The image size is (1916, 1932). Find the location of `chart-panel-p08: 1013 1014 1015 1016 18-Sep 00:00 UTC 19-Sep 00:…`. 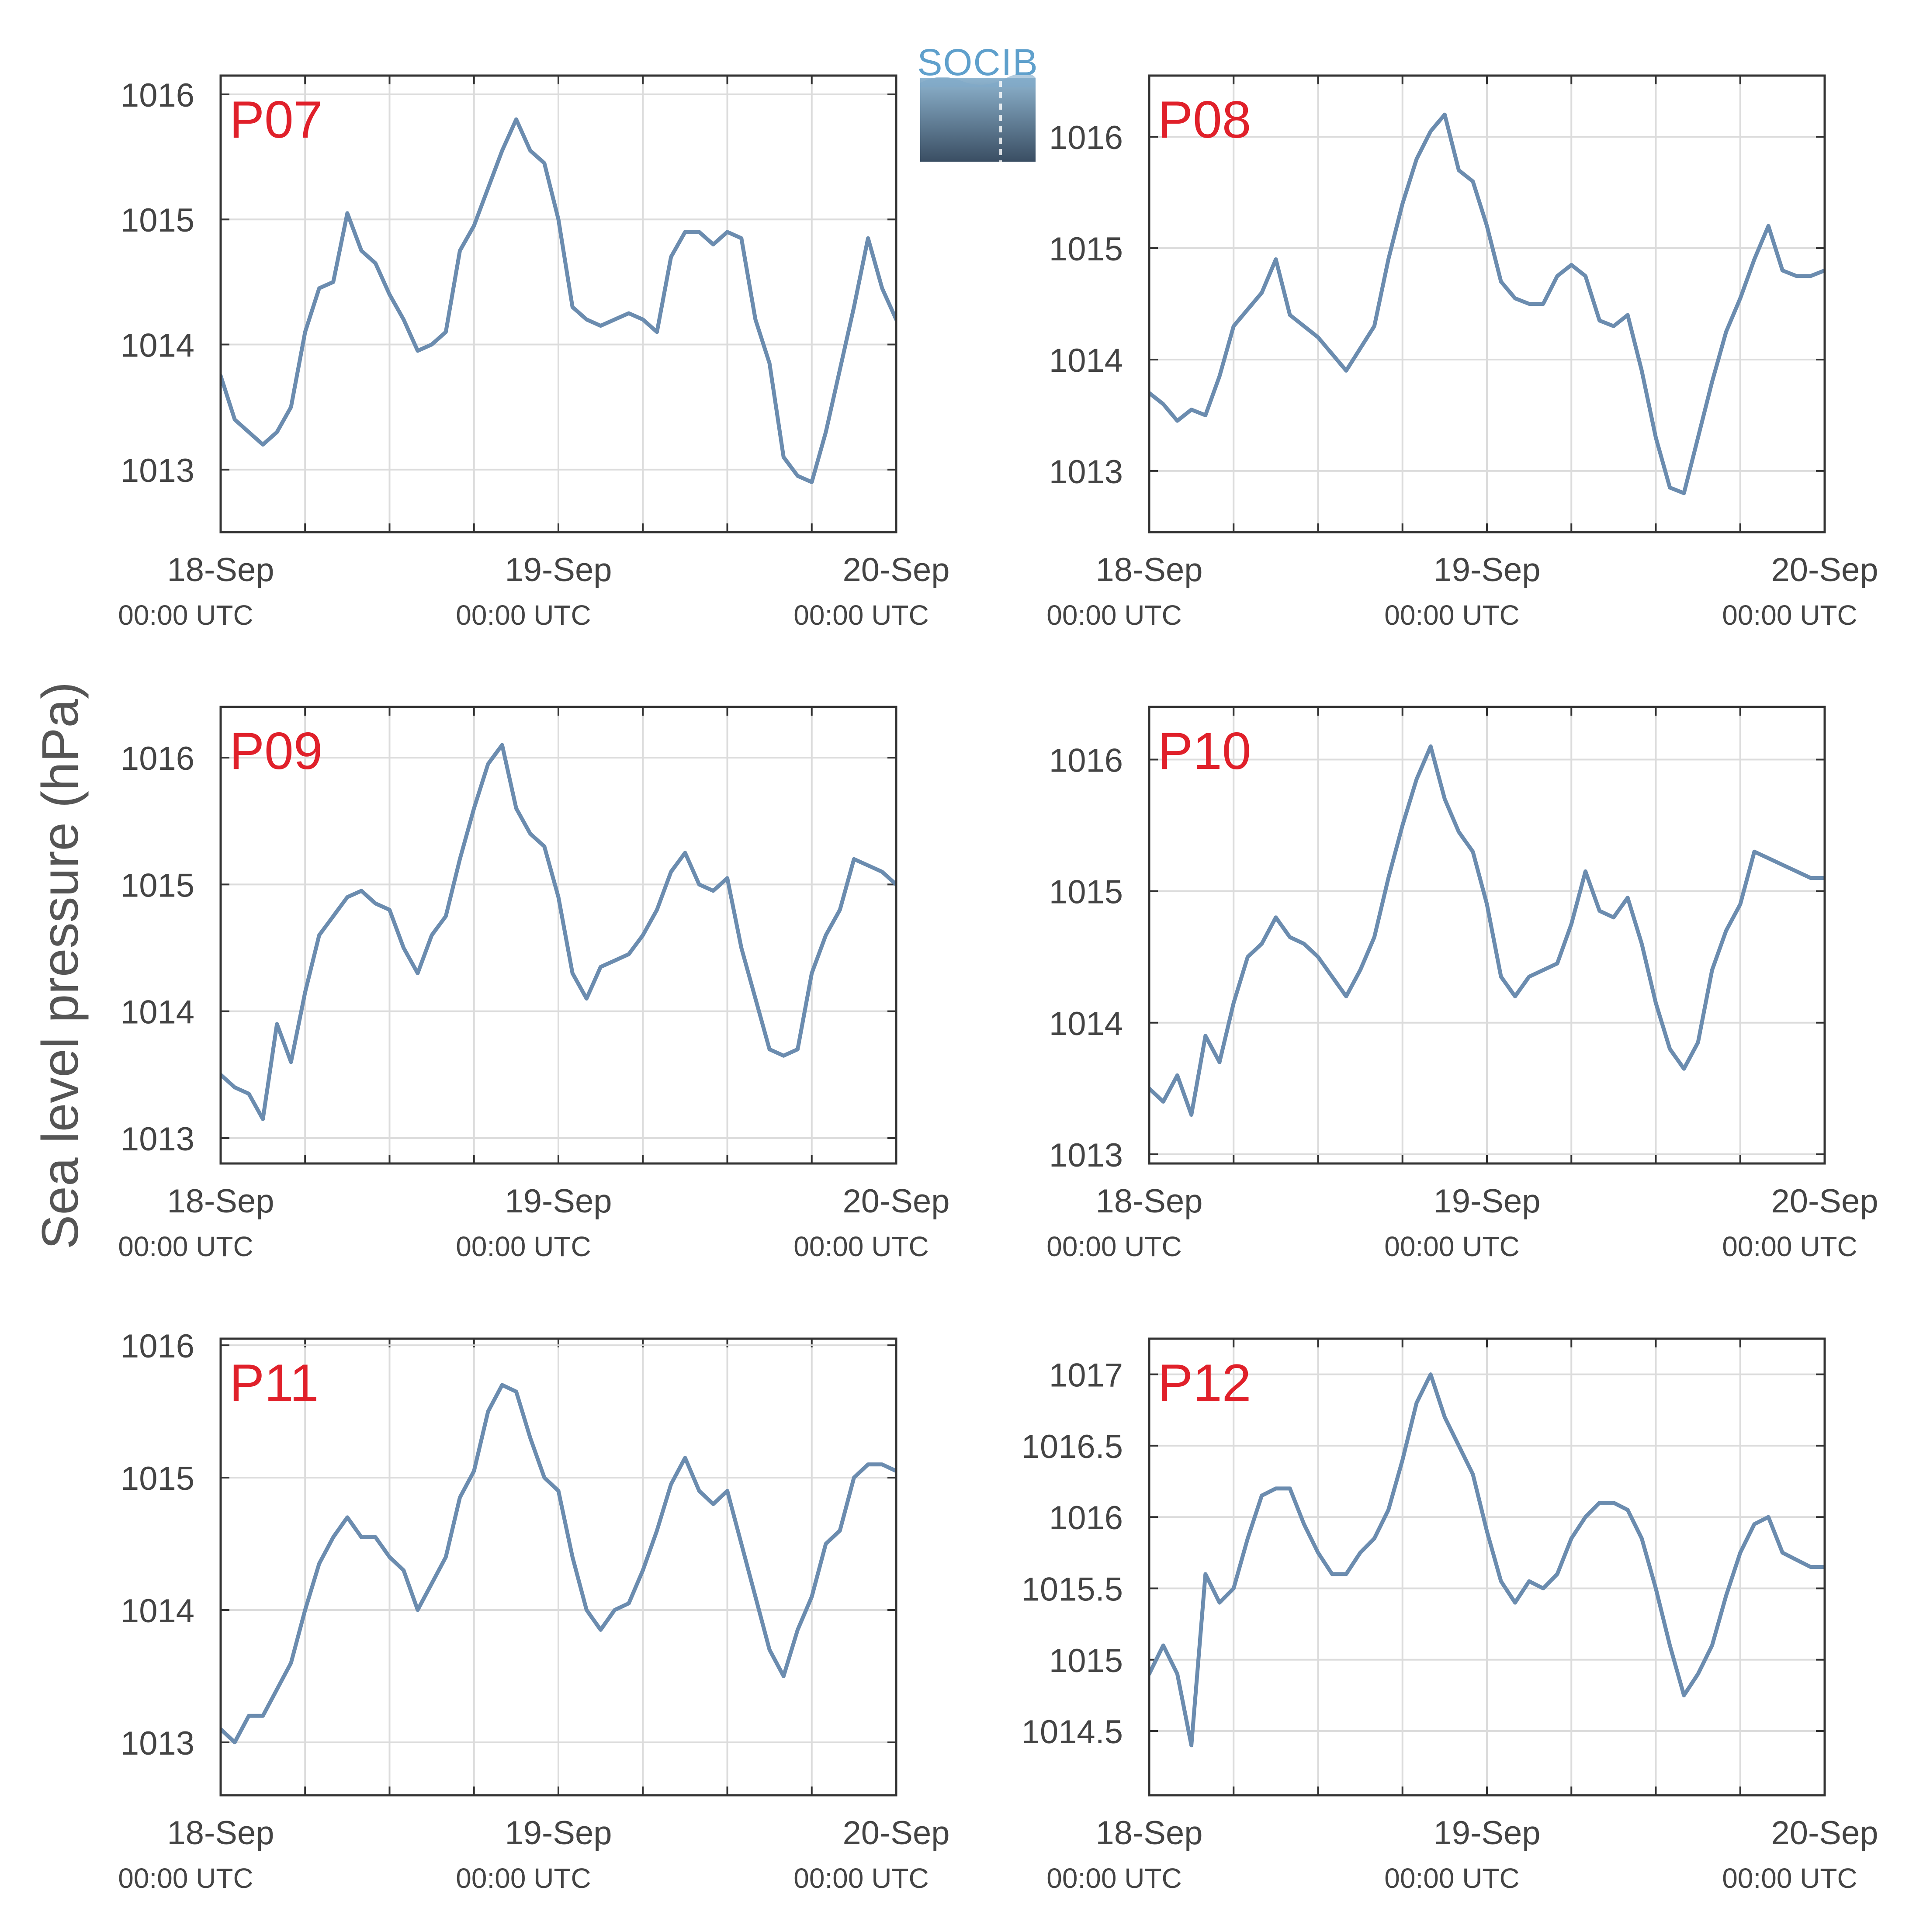

chart-panel-p08: 1013 1014 1015 1016 18-Sep 00:00 UTC 19-Sep 00:… is located at coordinates (1462, 352).